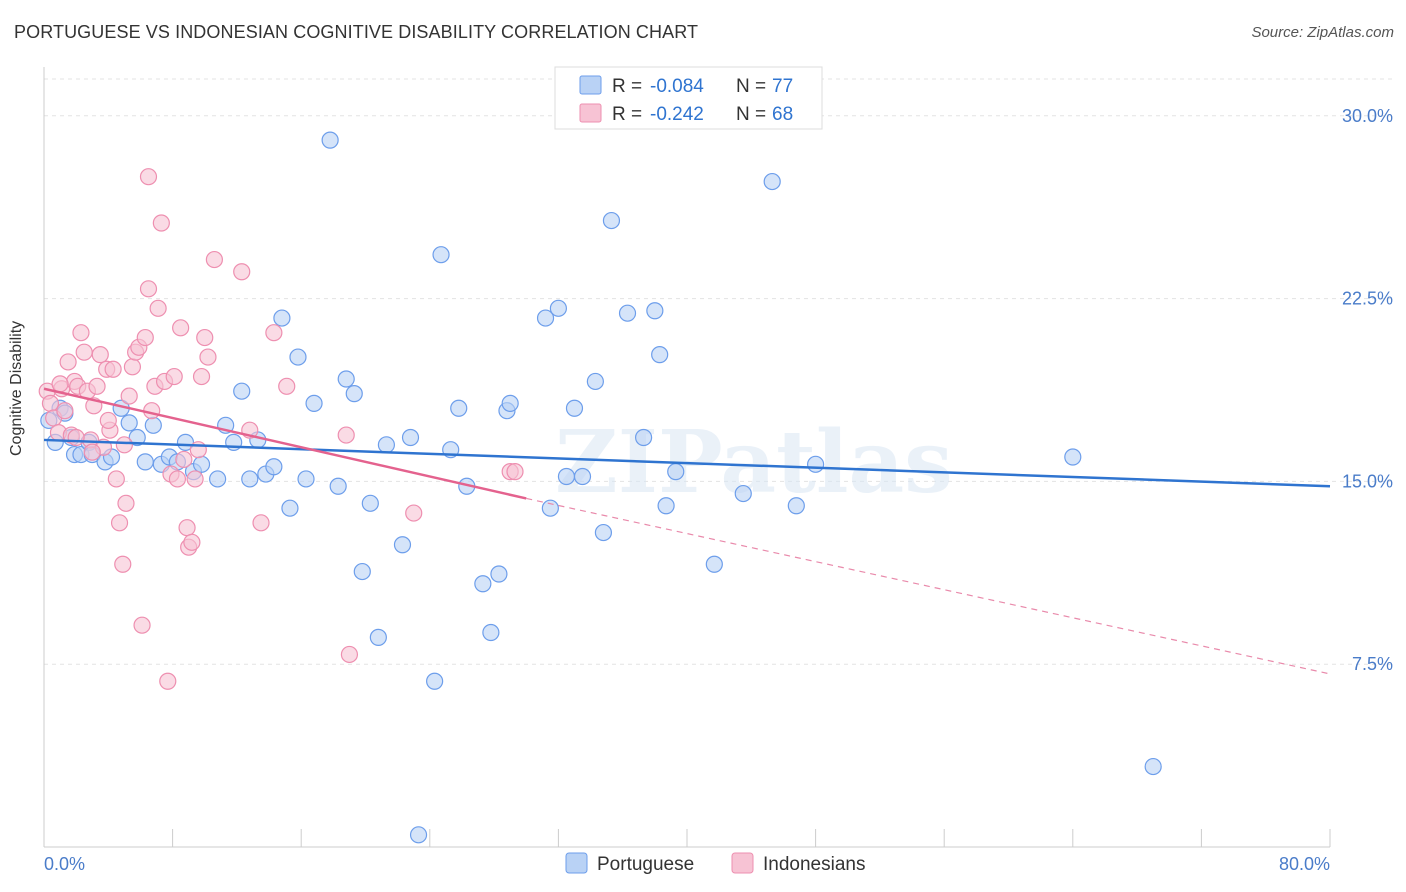 The image size is (1406, 892). I want to click on watermark-logo: ZIPatlas, so click(754, 462).